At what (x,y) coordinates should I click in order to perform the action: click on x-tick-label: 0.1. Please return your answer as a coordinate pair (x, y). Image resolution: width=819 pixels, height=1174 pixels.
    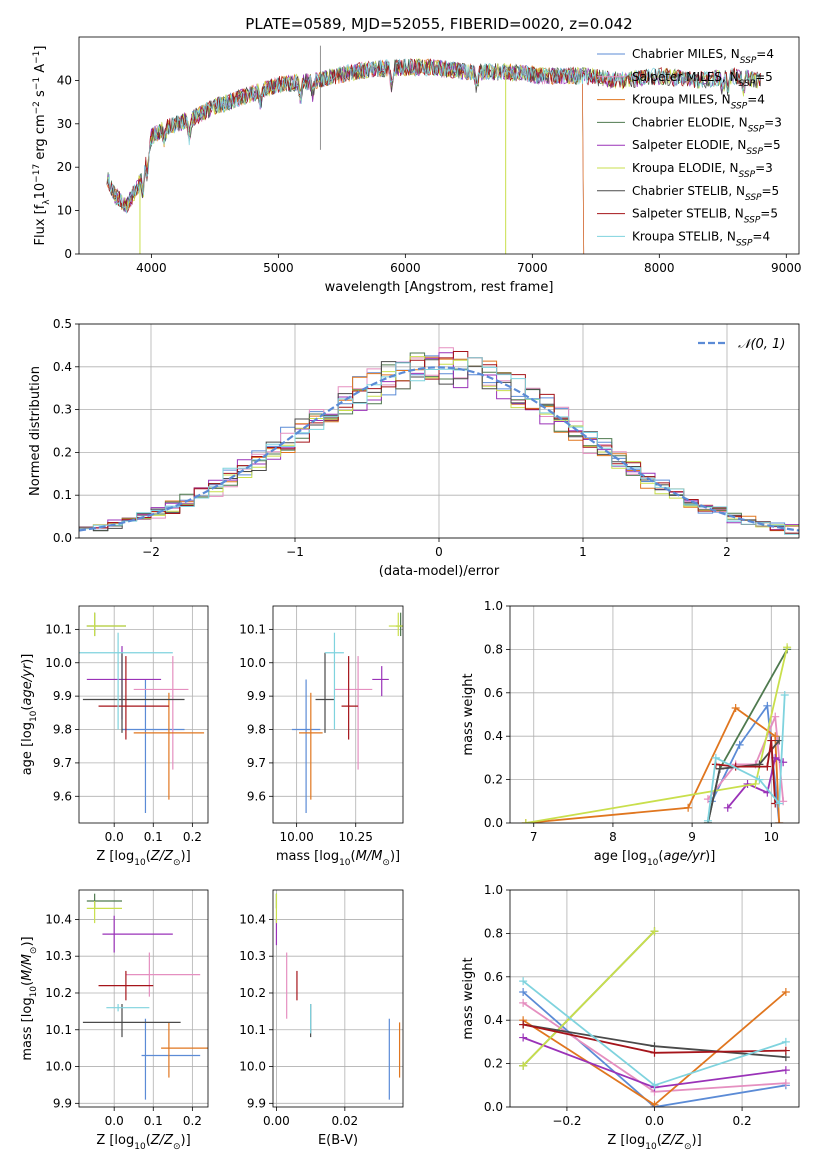
    Looking at the image, I should click on (153, 1121).